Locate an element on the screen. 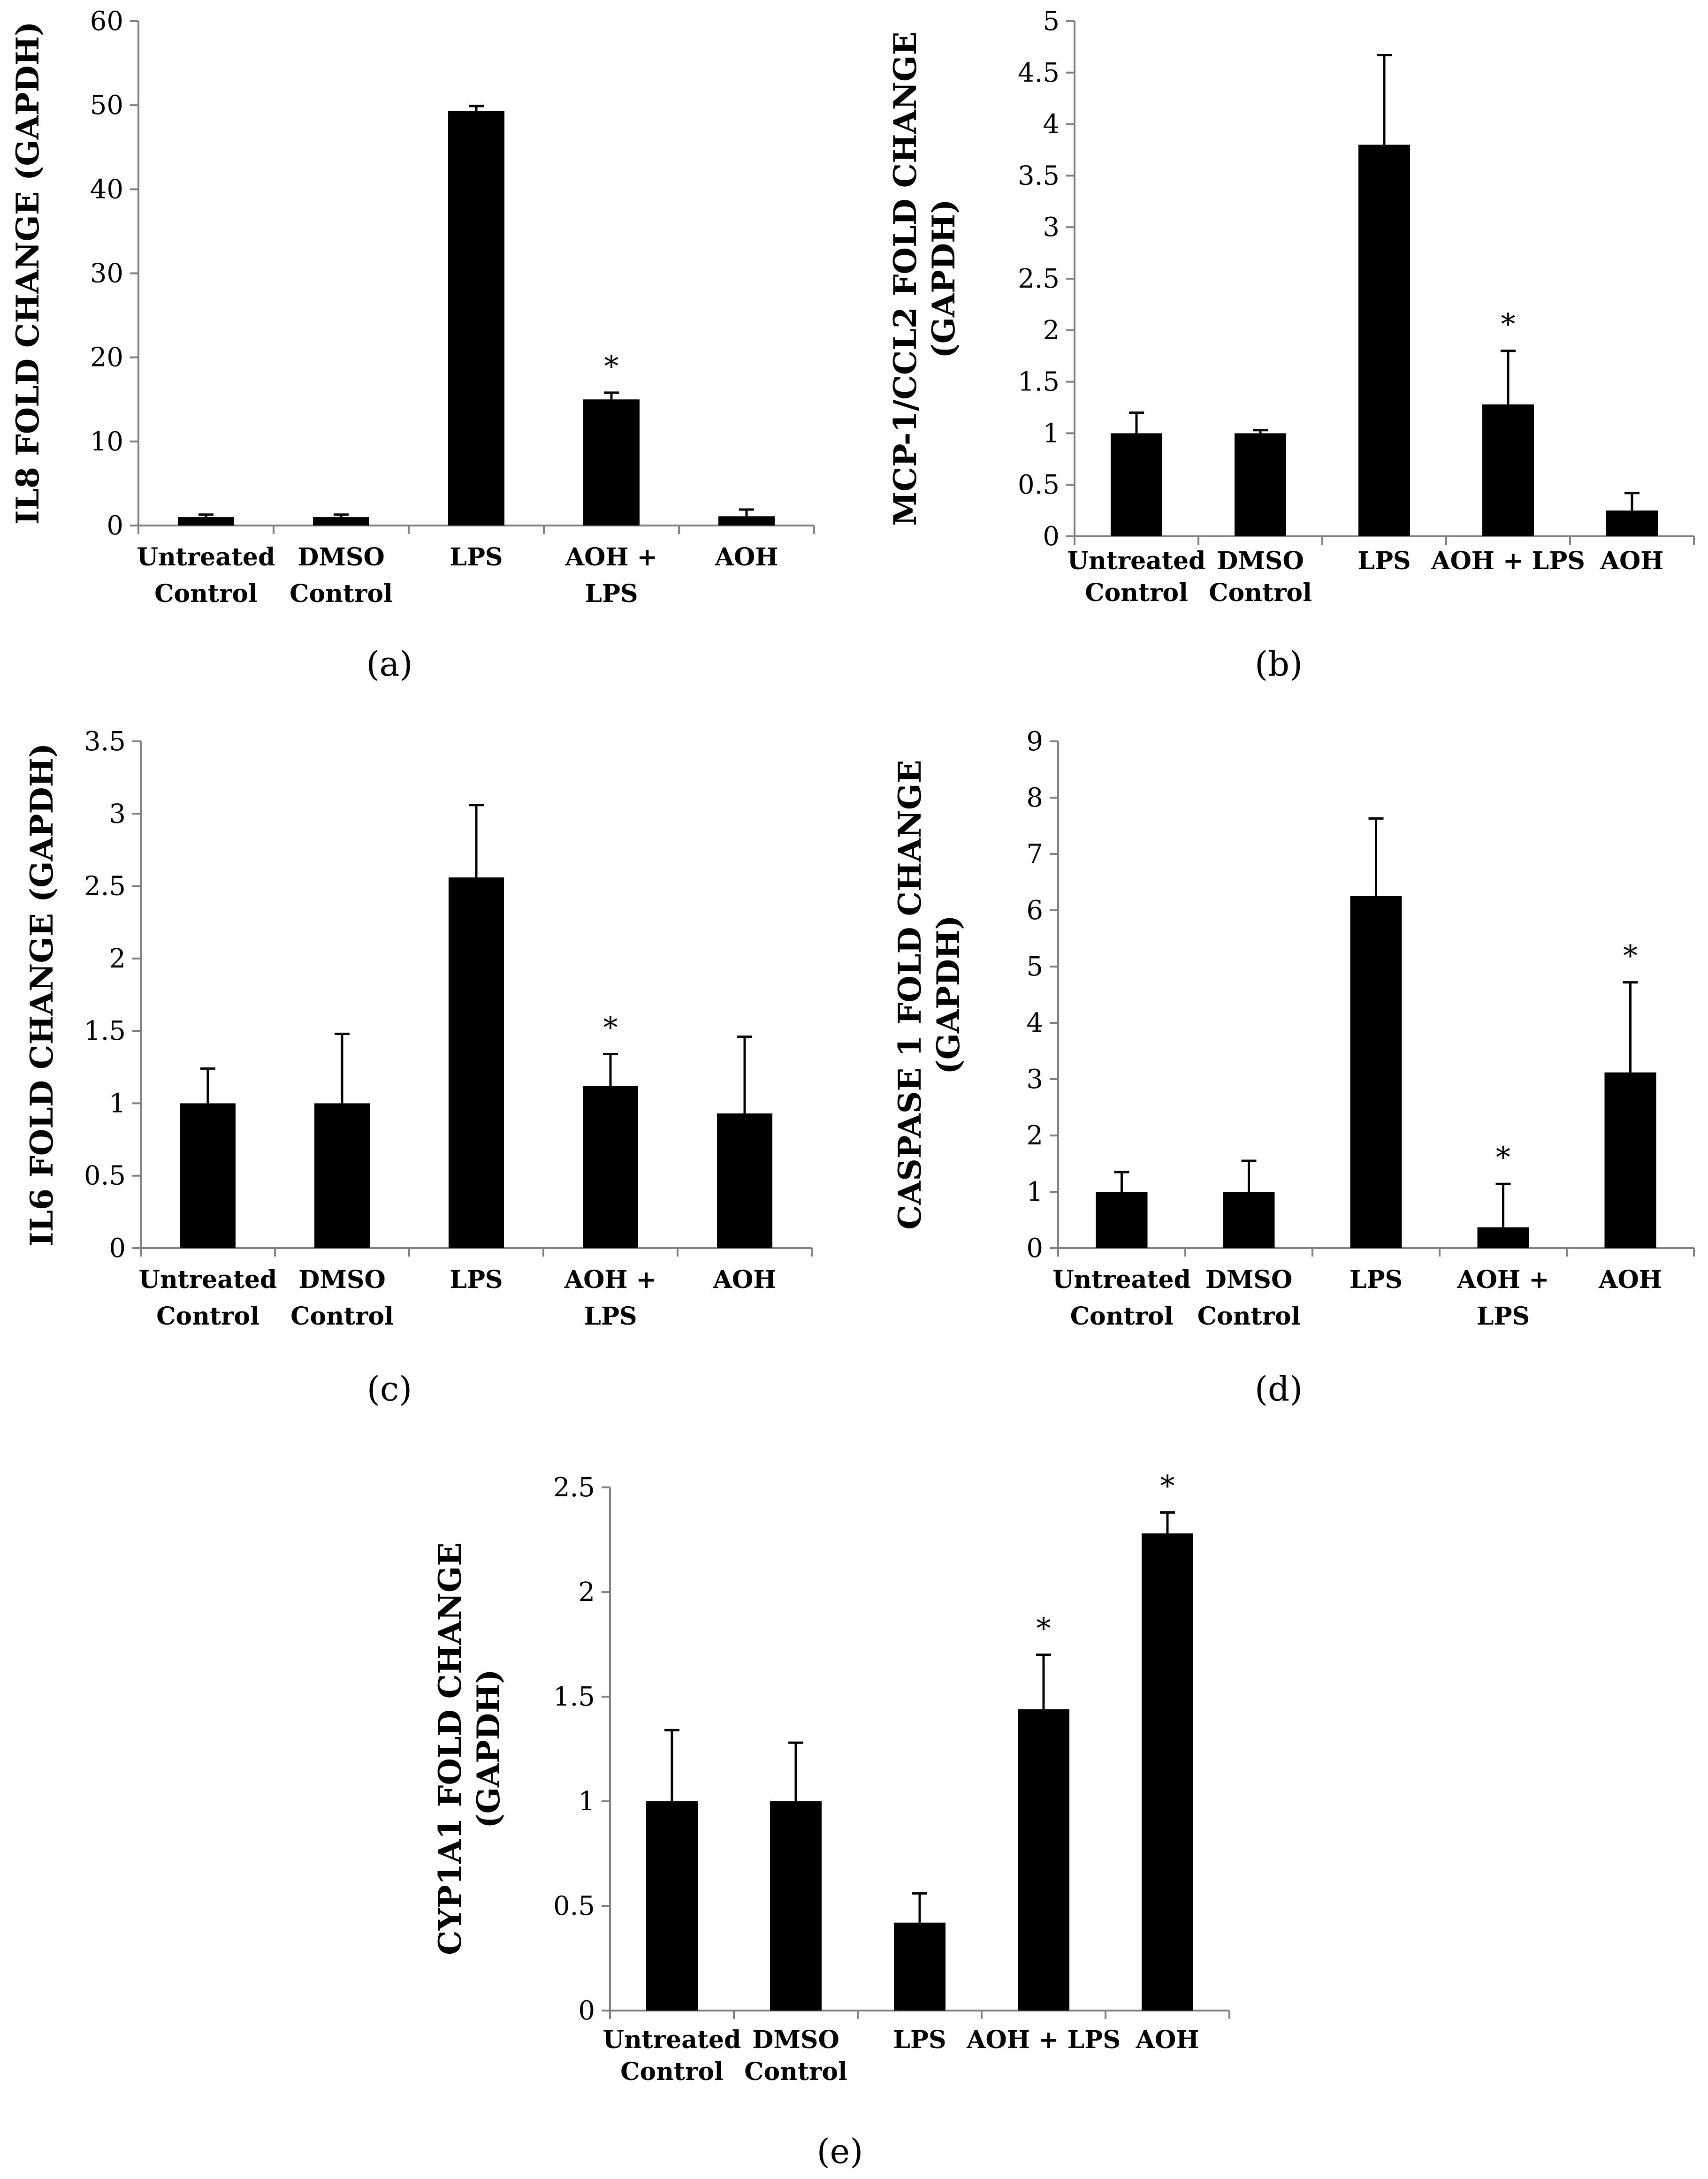 The image size is (1708, 2179). y-axis-label-line: IL6 FOLD CHANGE (GAPDH) is located at coordinates (42, 995).